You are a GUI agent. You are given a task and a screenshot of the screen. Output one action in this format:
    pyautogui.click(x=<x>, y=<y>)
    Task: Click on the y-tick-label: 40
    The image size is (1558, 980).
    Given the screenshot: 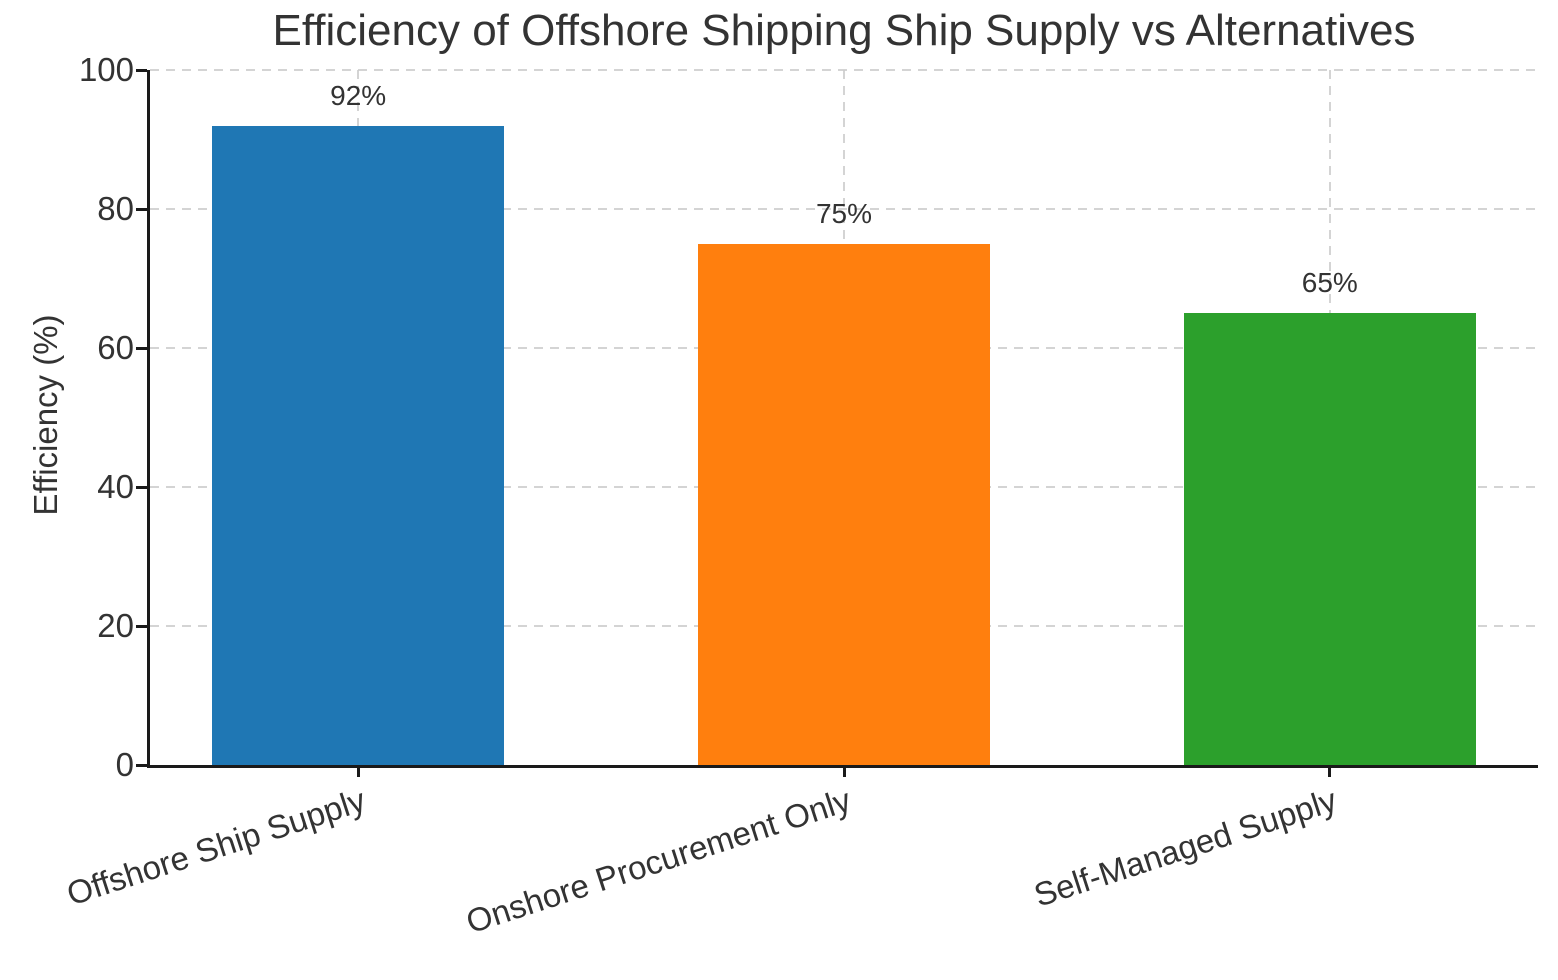 What is the action you would take?
    pyautogui.click(x=115, y=486)
    